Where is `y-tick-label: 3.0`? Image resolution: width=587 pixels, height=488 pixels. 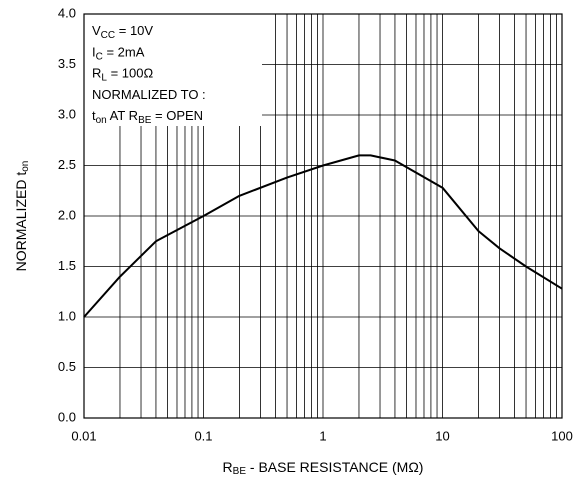 y-tick-label: 3.0 is located at coordinates (67, 113).